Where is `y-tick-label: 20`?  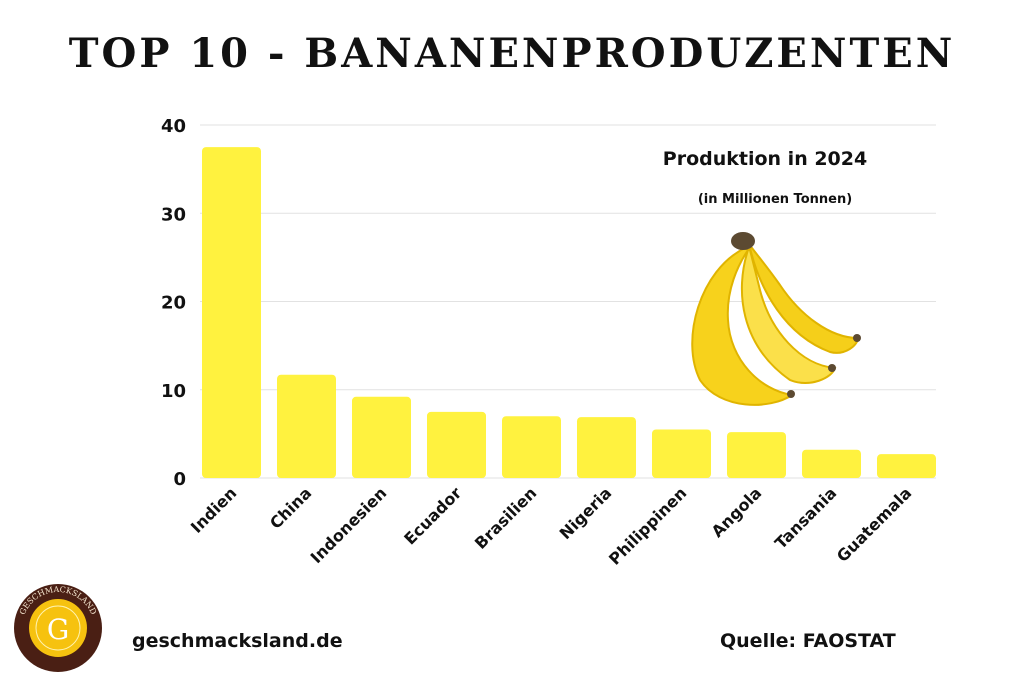
y-tick-label: 20 is located at coordinates (173, 303).